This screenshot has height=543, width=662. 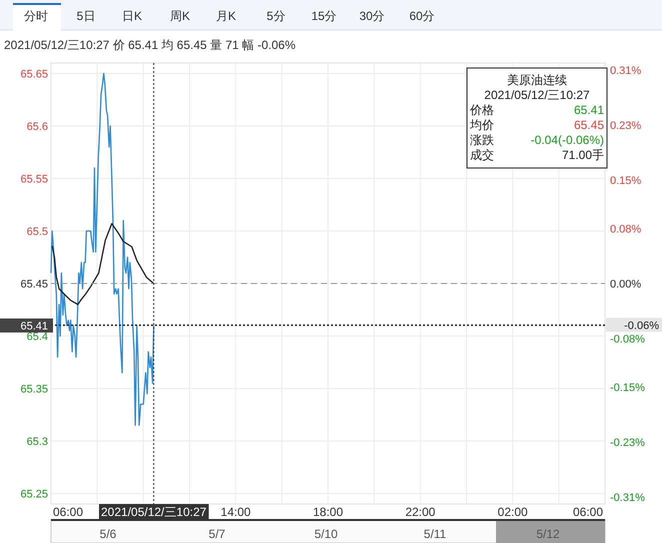 I want to click on x-tick-label: 18:00, so click(x=328, y=512).